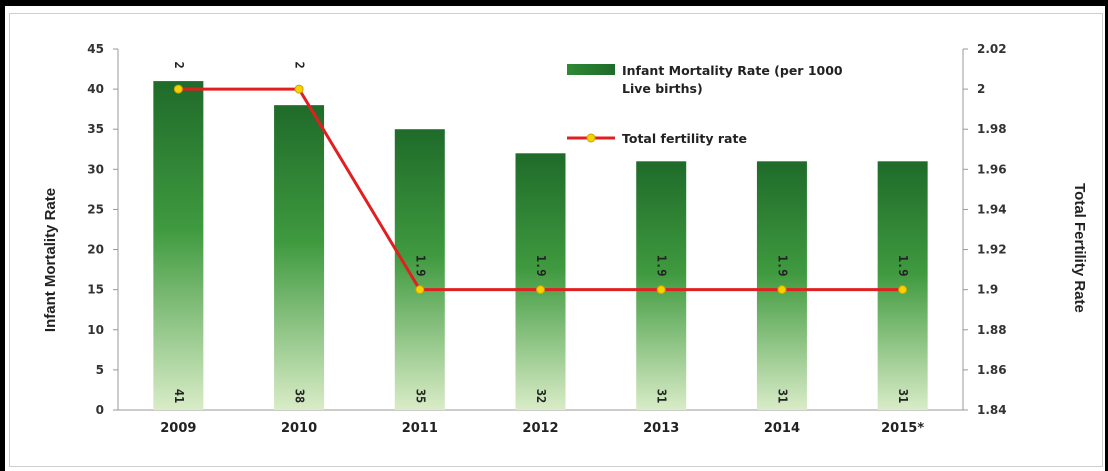 This screenshot has width=1108, height=471. Describe the element at coordinates (100, 370) in the screenshot. I see `left-tick-label: 5` at that location.